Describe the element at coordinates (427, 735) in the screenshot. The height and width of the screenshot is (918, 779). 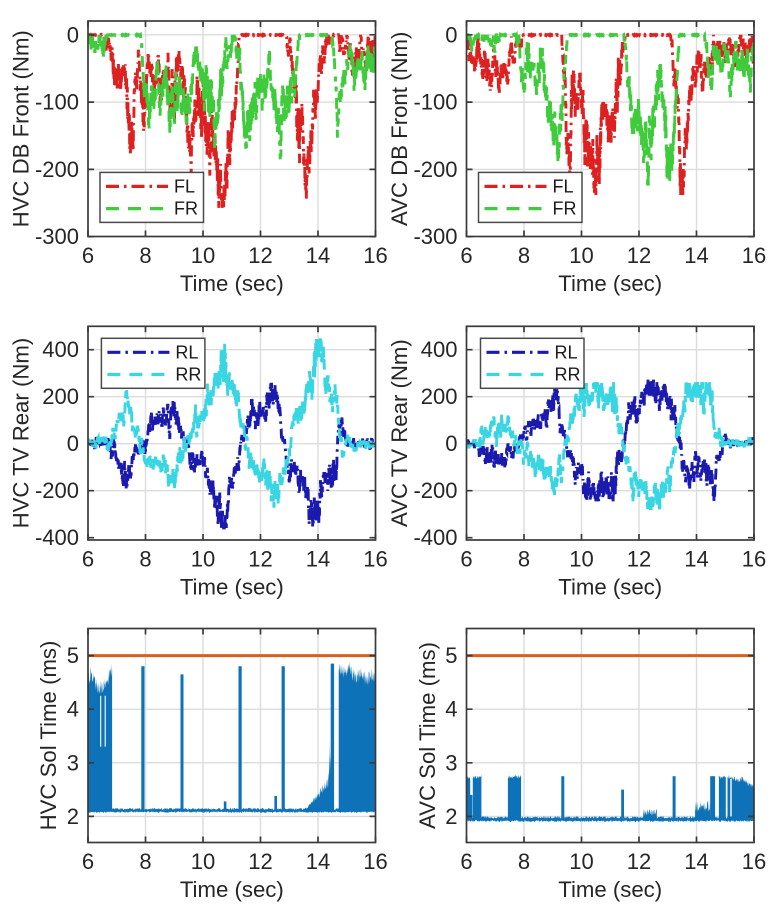
I see `svg-text: AVC Sol Time (ms)` at that location.